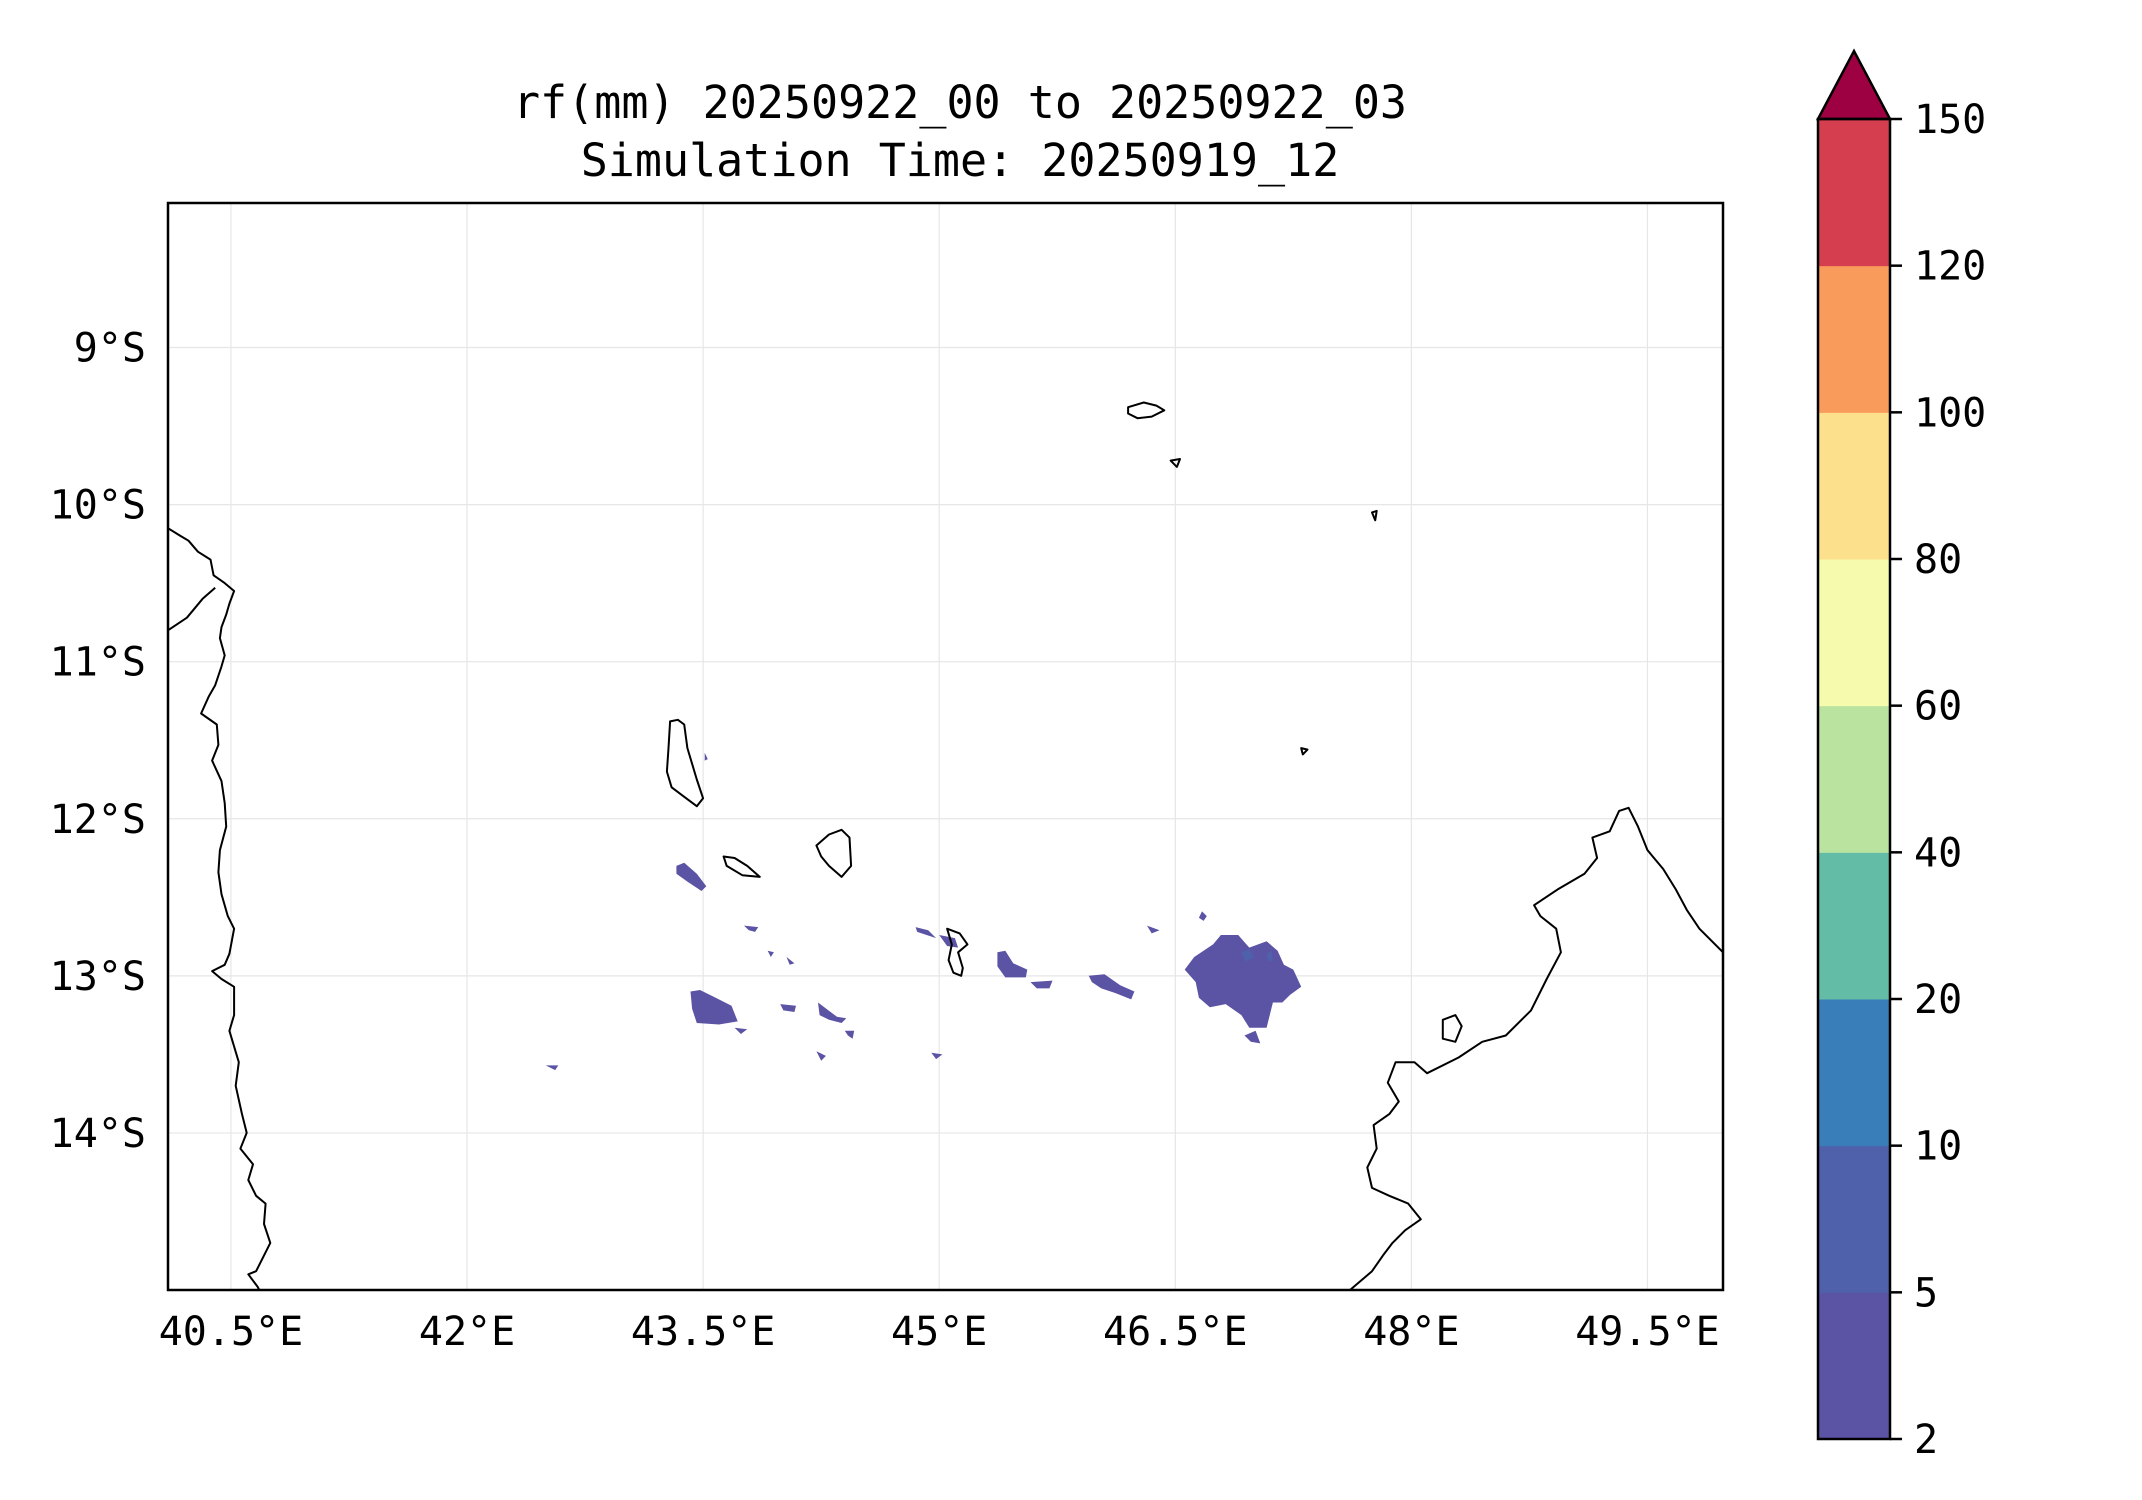 This screenshot has height=1500, width=2142. I want to click on lon-tick-label: 48°E, so click(1411, 1332).